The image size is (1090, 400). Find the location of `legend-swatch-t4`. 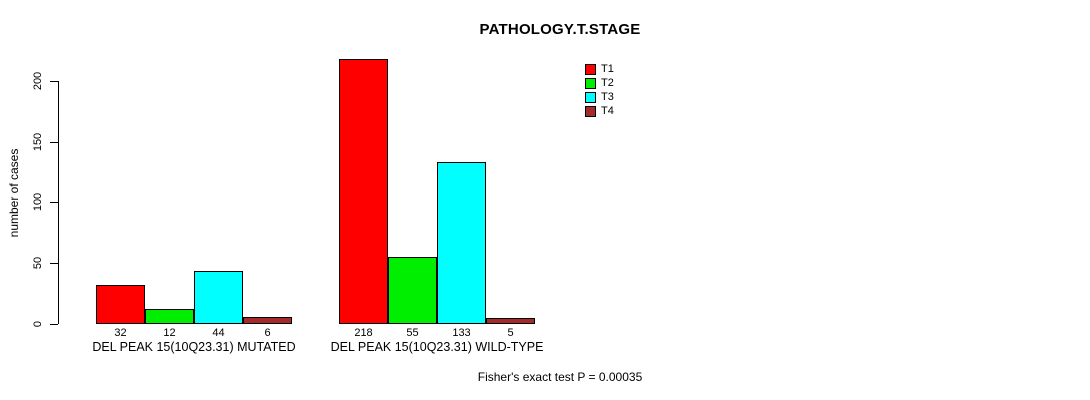

legend-swatch-t4 is located at coordinates (590, 111).